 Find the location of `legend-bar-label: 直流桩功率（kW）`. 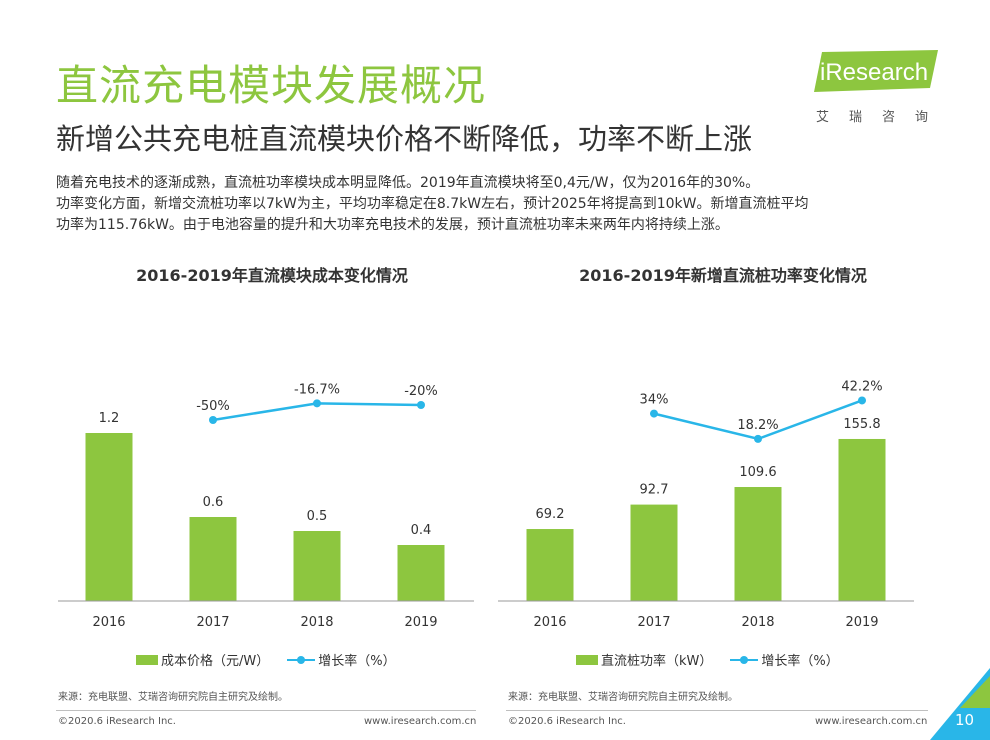

legend-bar-label: 直流桩功率（kW） is located at coordinates (657, 661).